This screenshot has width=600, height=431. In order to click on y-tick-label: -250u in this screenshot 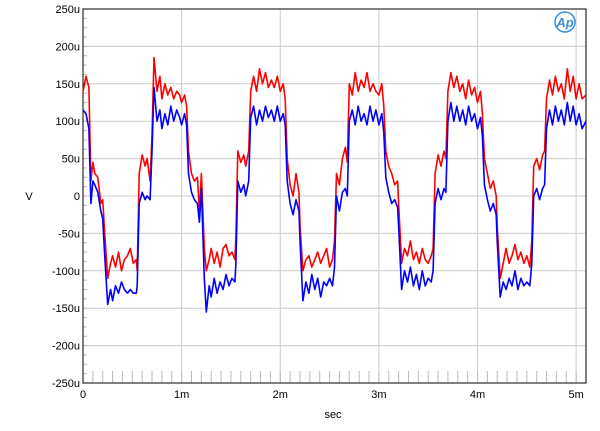, I will do `click(66, 384)`.